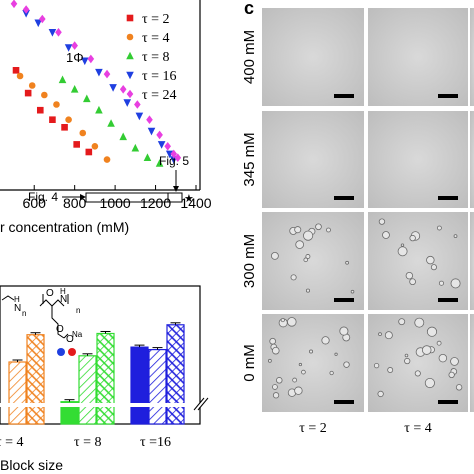 The width and height of the screenshot is (474, 474). Describe the element at coordinates (249, 363) in the screenshot. I see `row-label: 0 mM` at that location.